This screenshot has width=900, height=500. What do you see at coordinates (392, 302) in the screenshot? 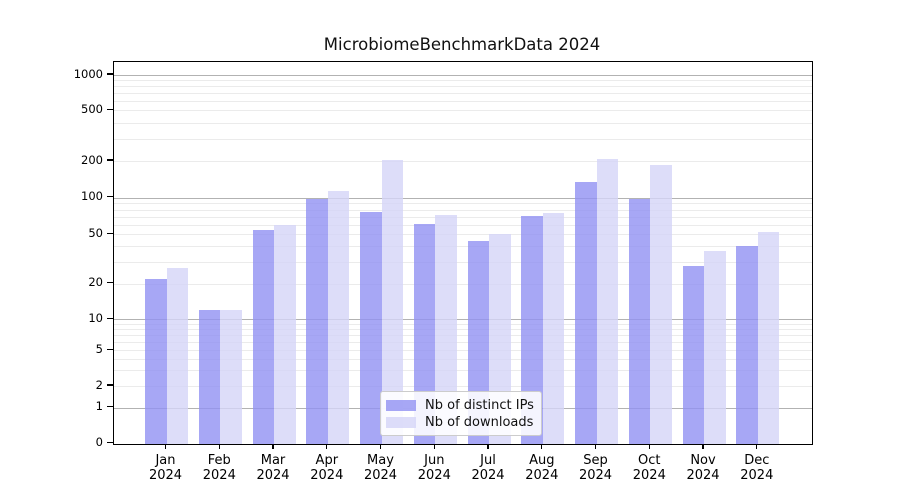
I see `bar-may-downloads` at bounding box center [392, 302].